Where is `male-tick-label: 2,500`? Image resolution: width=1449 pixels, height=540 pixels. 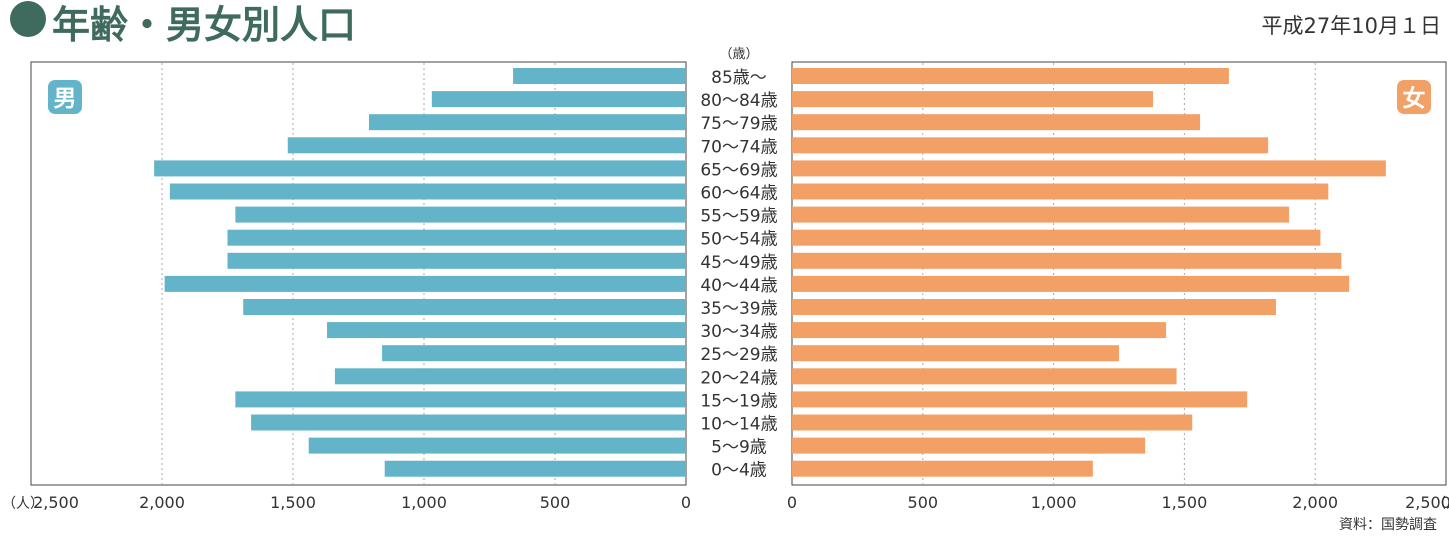
male-tick-label: 2,500 is located at coordinates (56, 502).